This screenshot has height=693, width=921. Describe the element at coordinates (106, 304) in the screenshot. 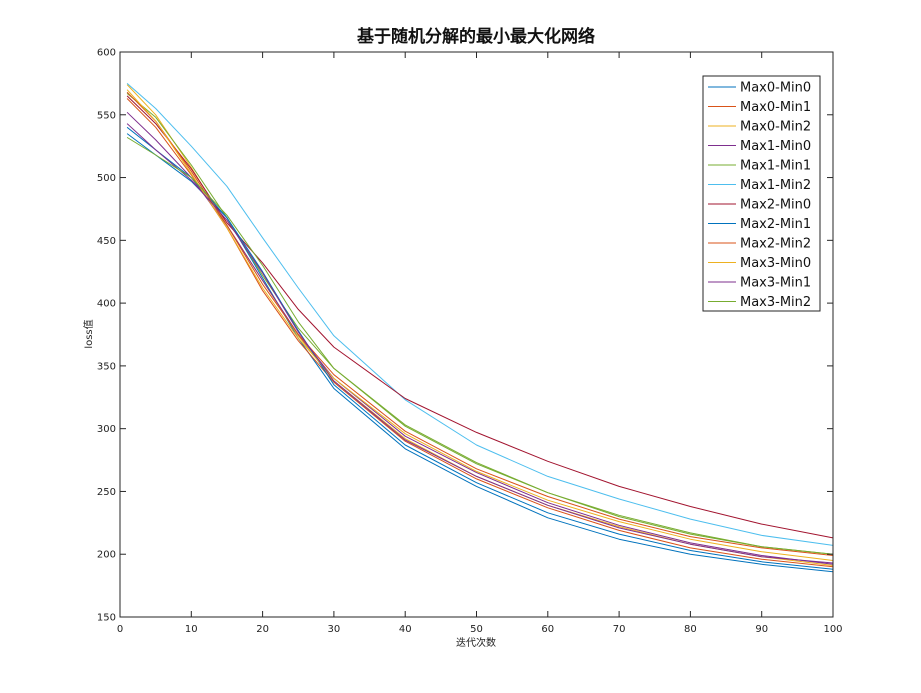

I see `y-tick-label: 400` at that location.